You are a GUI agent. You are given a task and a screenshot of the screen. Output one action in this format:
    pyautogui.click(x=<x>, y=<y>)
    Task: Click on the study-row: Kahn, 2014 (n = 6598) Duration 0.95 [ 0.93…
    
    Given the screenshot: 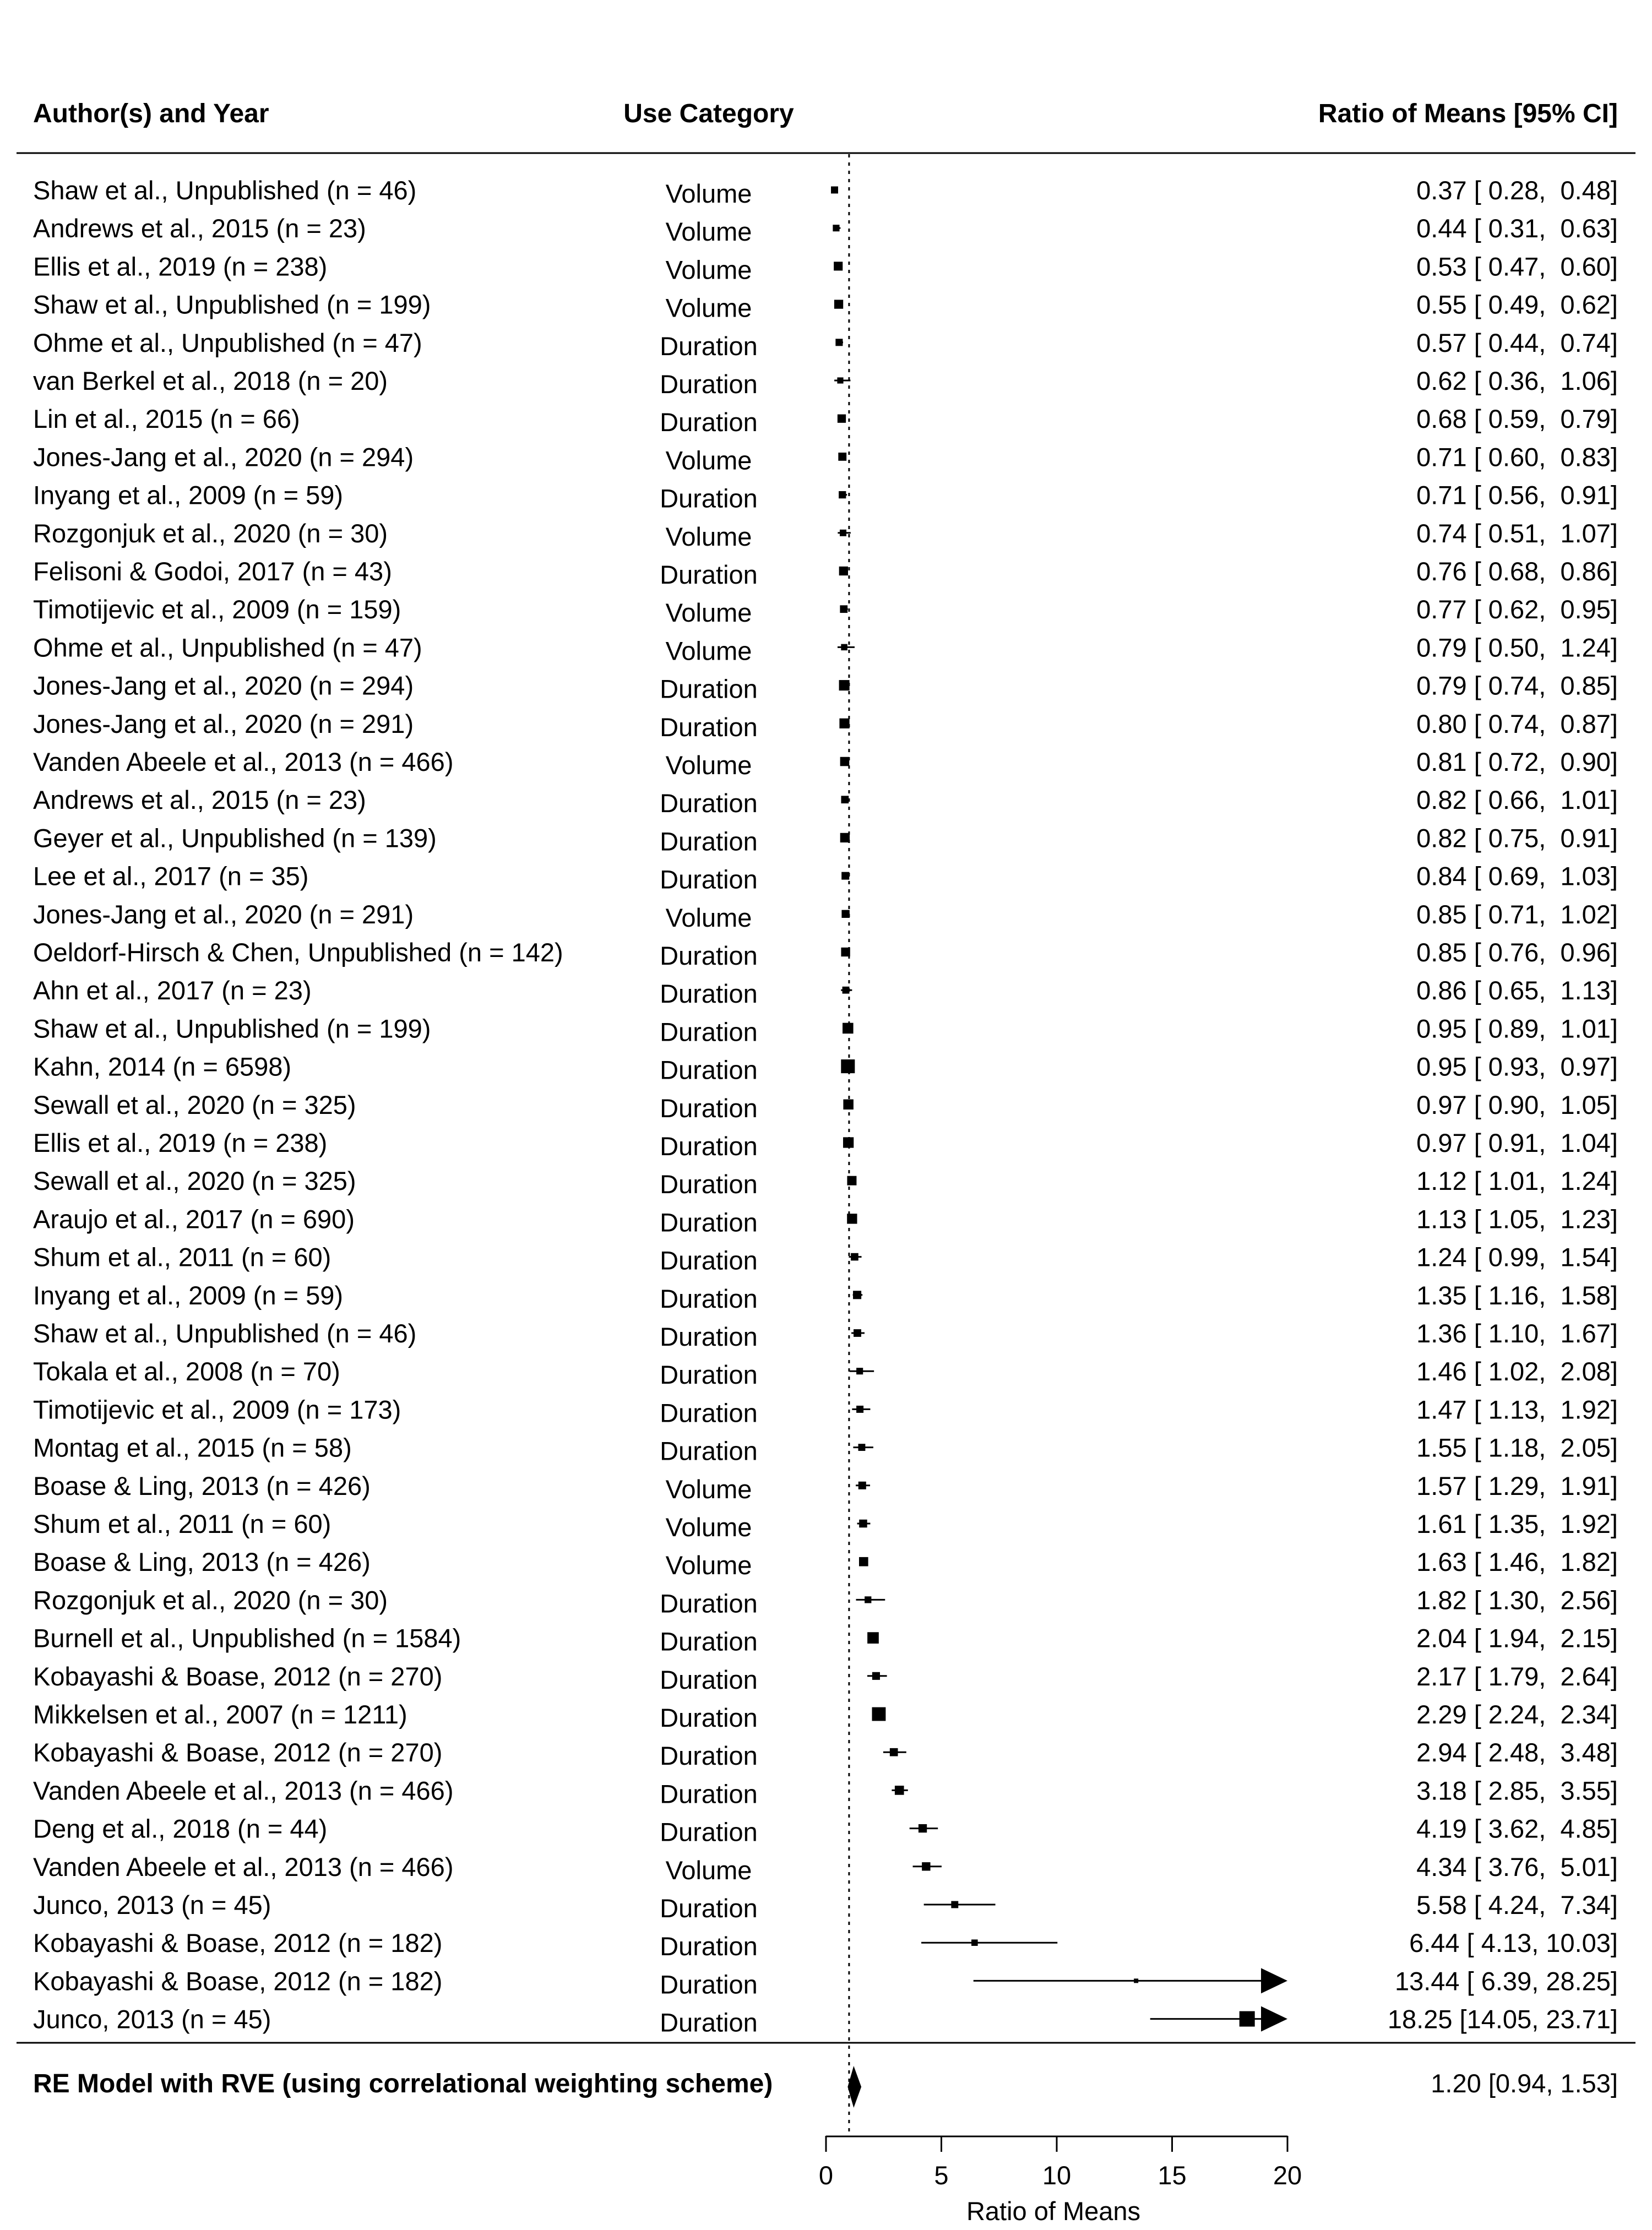 What is the action you would take?
    pyautogui.click(x=825, y=1068)
    